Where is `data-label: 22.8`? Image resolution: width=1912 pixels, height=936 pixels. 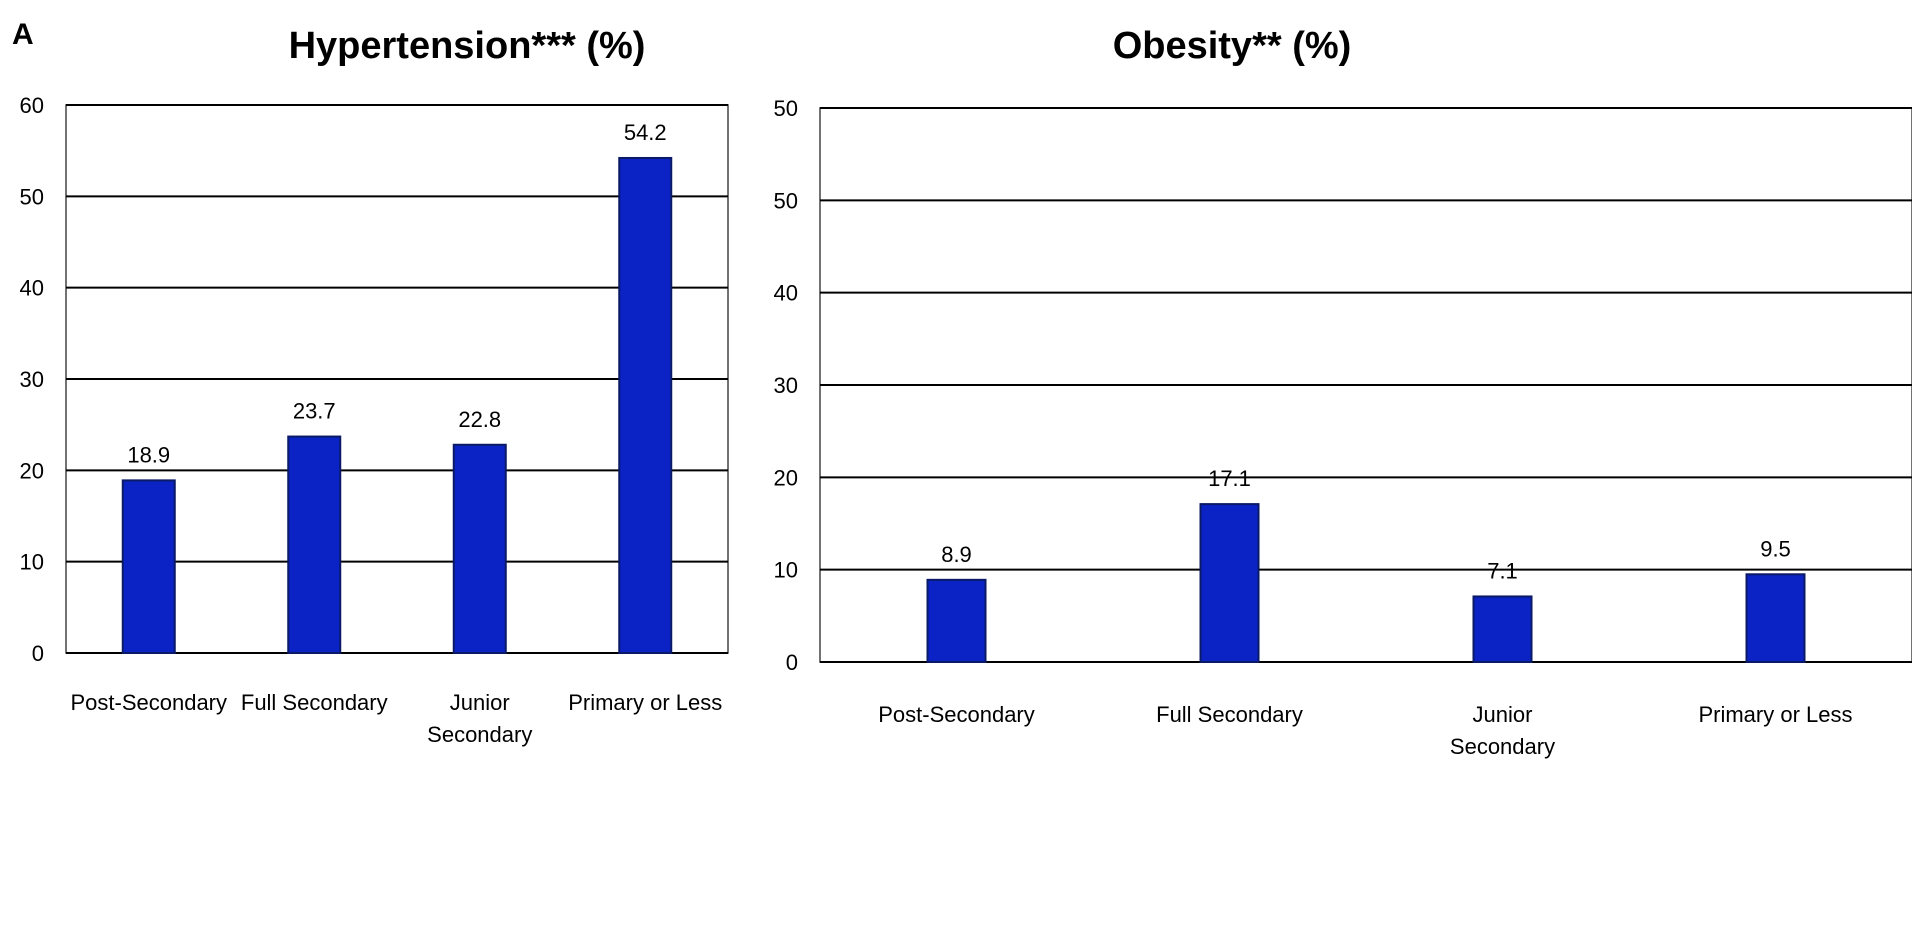 data-label: 22.8 is located at coordinates (479, 419).